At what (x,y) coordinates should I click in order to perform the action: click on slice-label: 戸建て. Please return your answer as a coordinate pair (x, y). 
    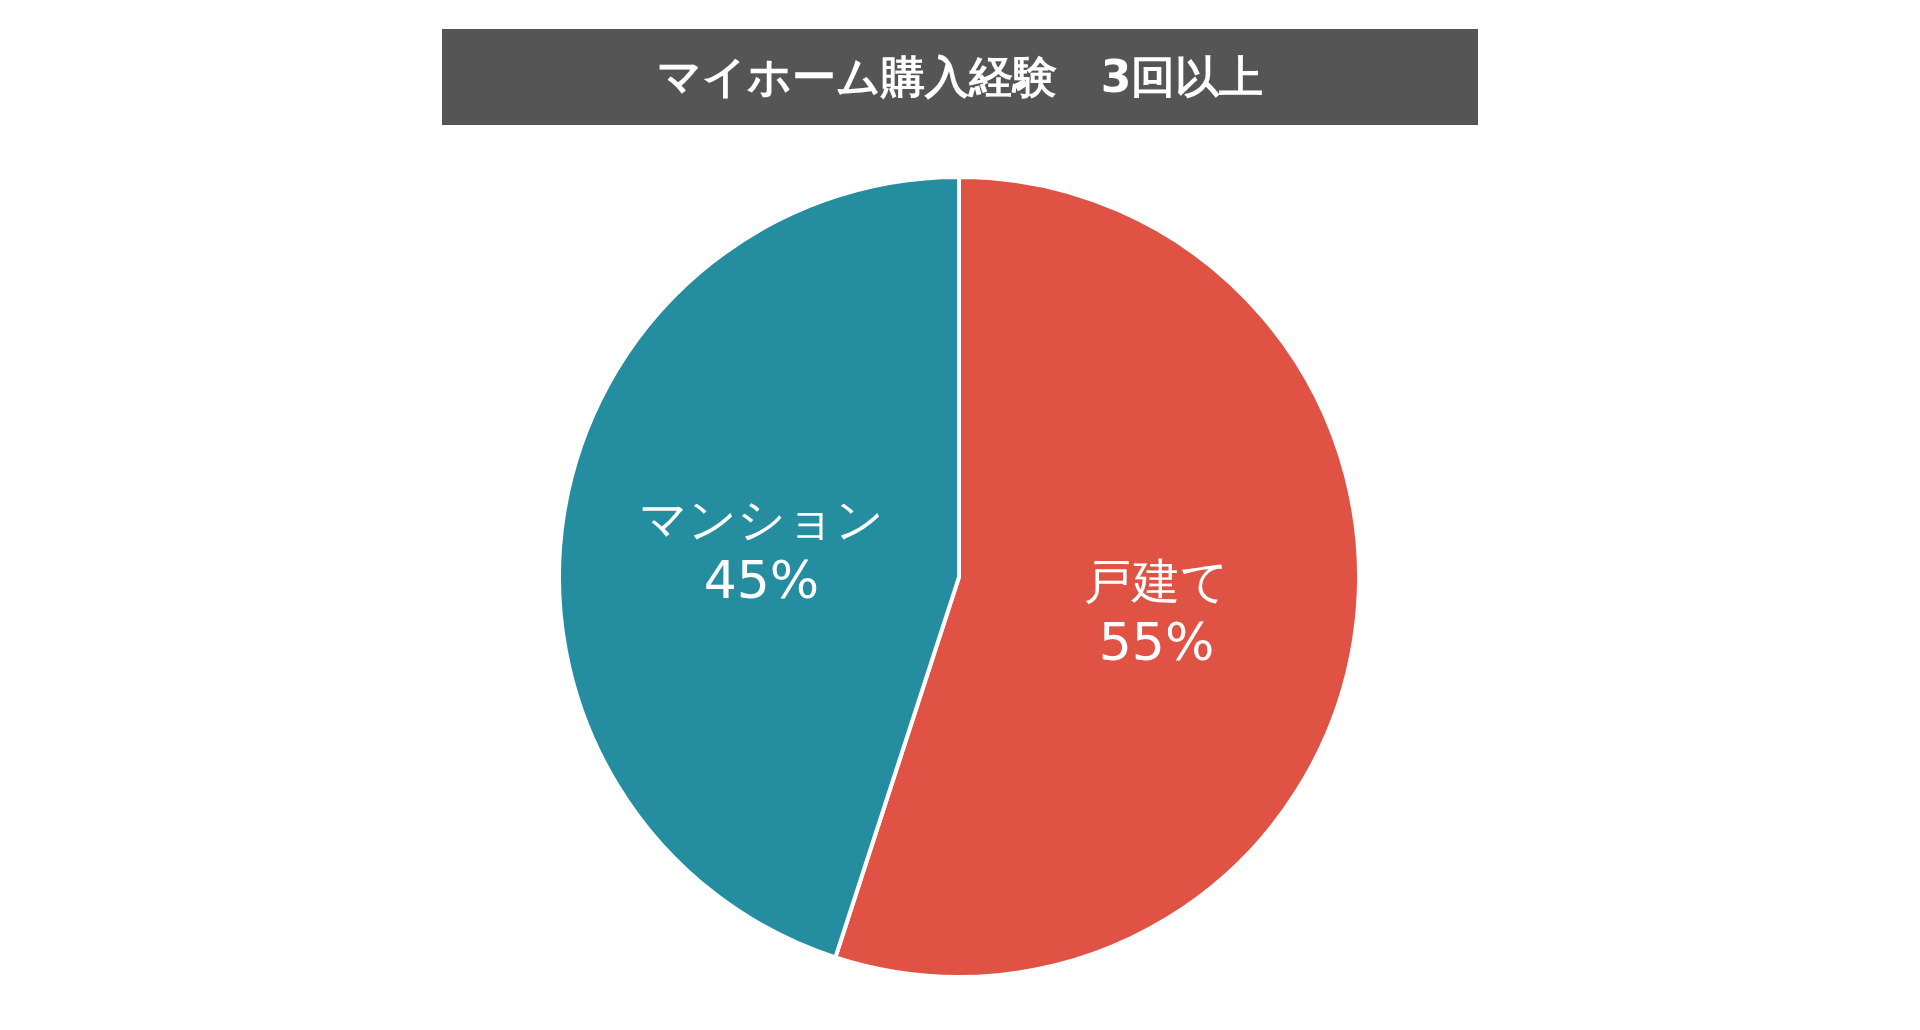
    Looking at the image, I should click on (1157, 581).